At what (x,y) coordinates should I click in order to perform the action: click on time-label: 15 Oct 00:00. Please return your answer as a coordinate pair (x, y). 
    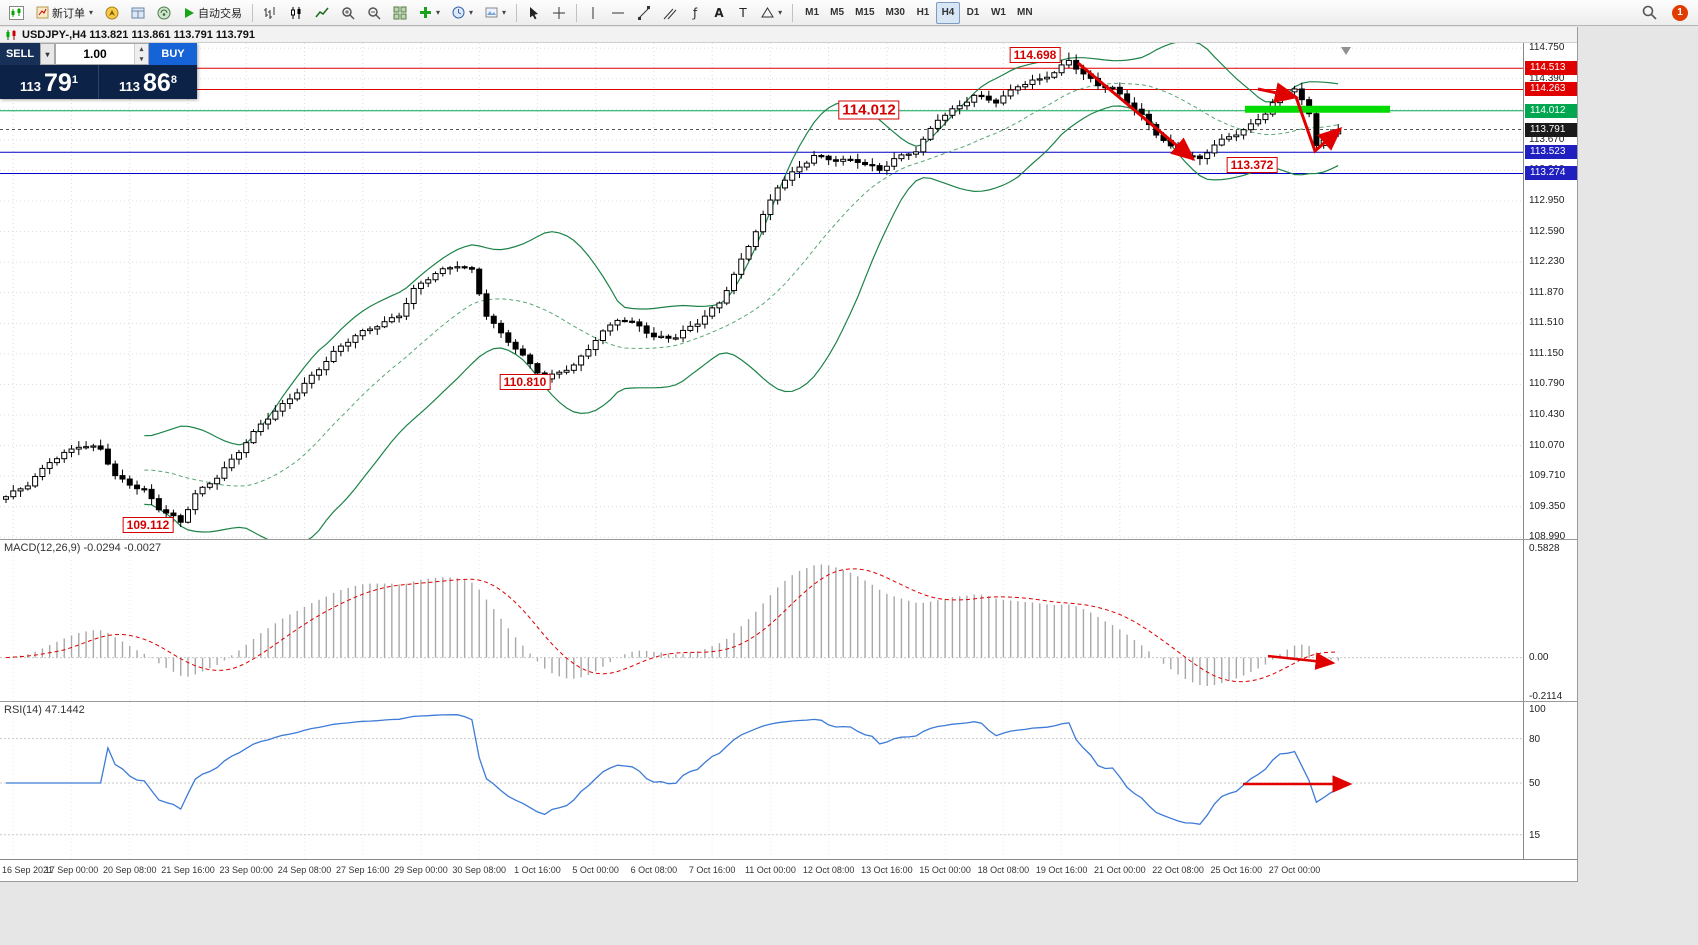
    Looking at the image, I should click on (945, 870).